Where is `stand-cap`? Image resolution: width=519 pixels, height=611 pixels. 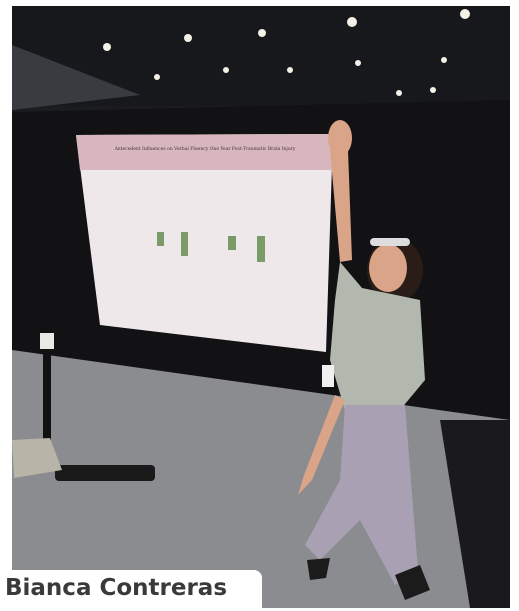 stand-cap is located at coordinates (47, 341).